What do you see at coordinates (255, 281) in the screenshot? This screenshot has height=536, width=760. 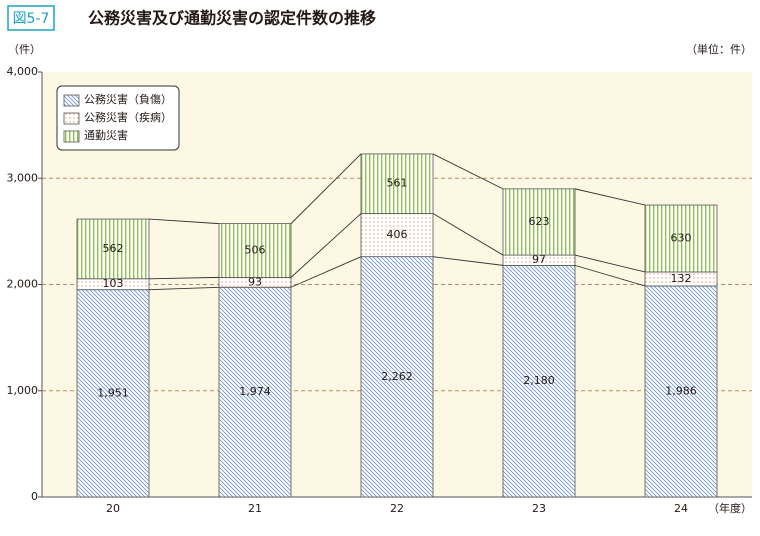 I see `data-label: 93` at bounding box center [255, 281].